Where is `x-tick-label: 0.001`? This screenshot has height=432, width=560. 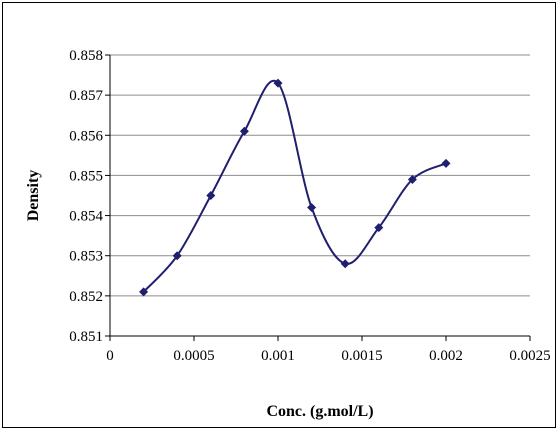 x-tick-label: 0.001 is located at coordinates (278, 356).